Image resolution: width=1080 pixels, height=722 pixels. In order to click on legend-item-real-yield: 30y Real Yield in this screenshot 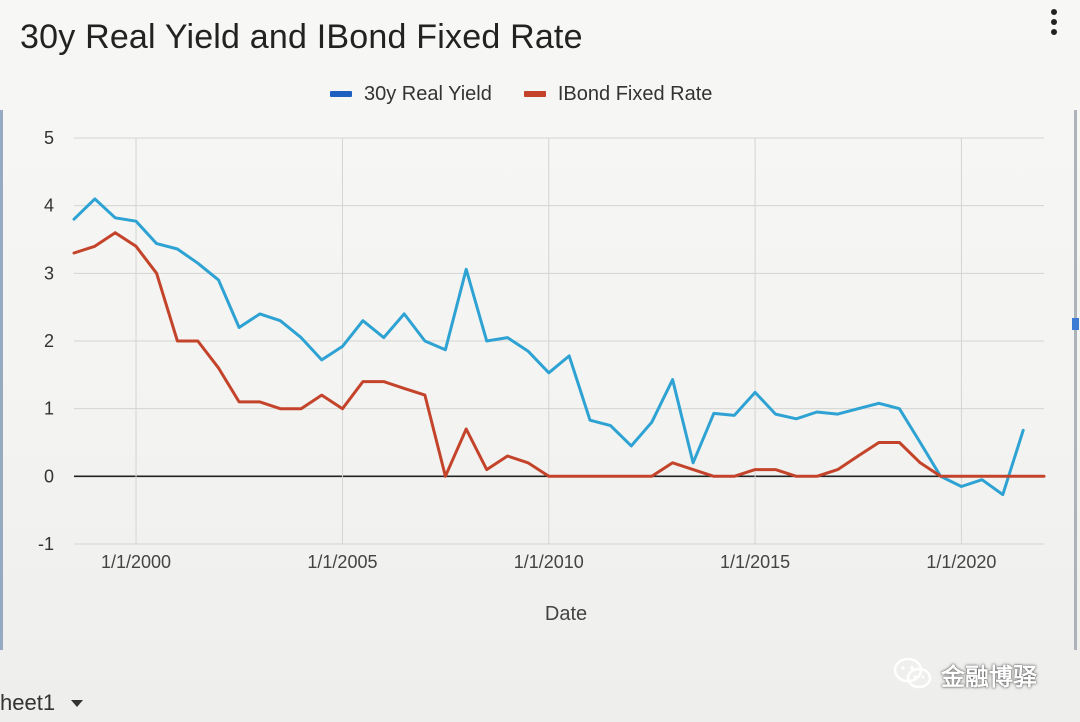, I will do `click(411, 94)`.